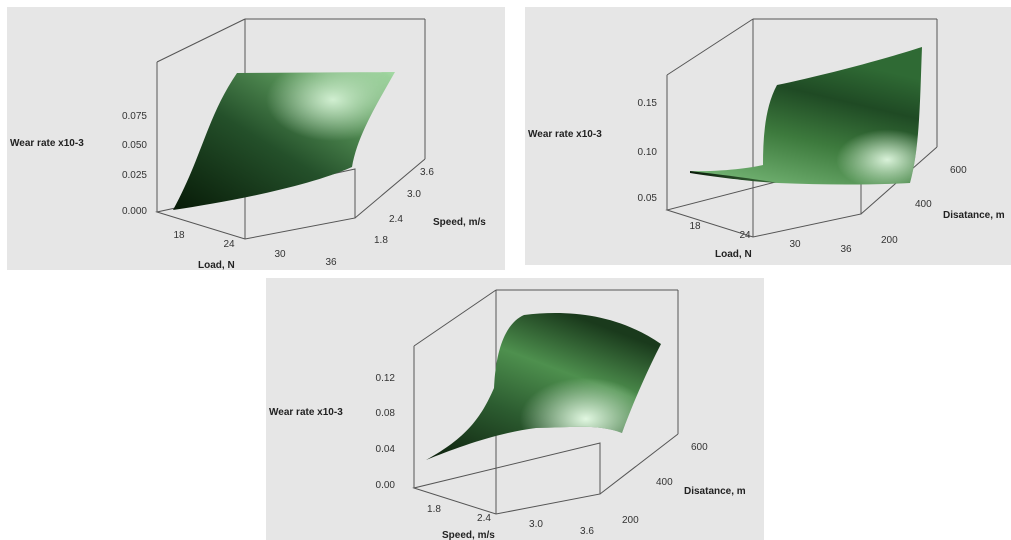 The height and width of the screenshot is (540, 1011). Describe the element at coordinates (386, 449) in the screenshot. I see `z-tick: 0.04` at that location.